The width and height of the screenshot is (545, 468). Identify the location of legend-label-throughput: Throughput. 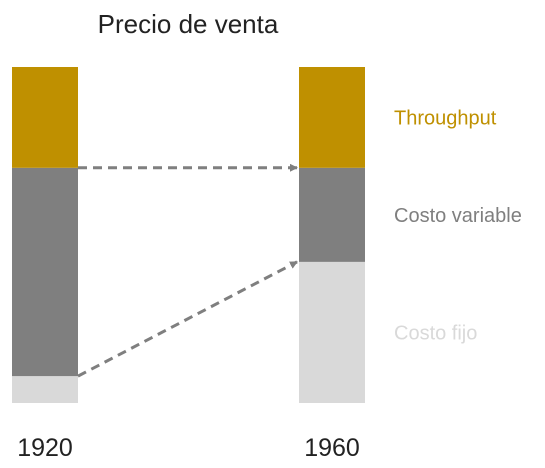
(445, 118).